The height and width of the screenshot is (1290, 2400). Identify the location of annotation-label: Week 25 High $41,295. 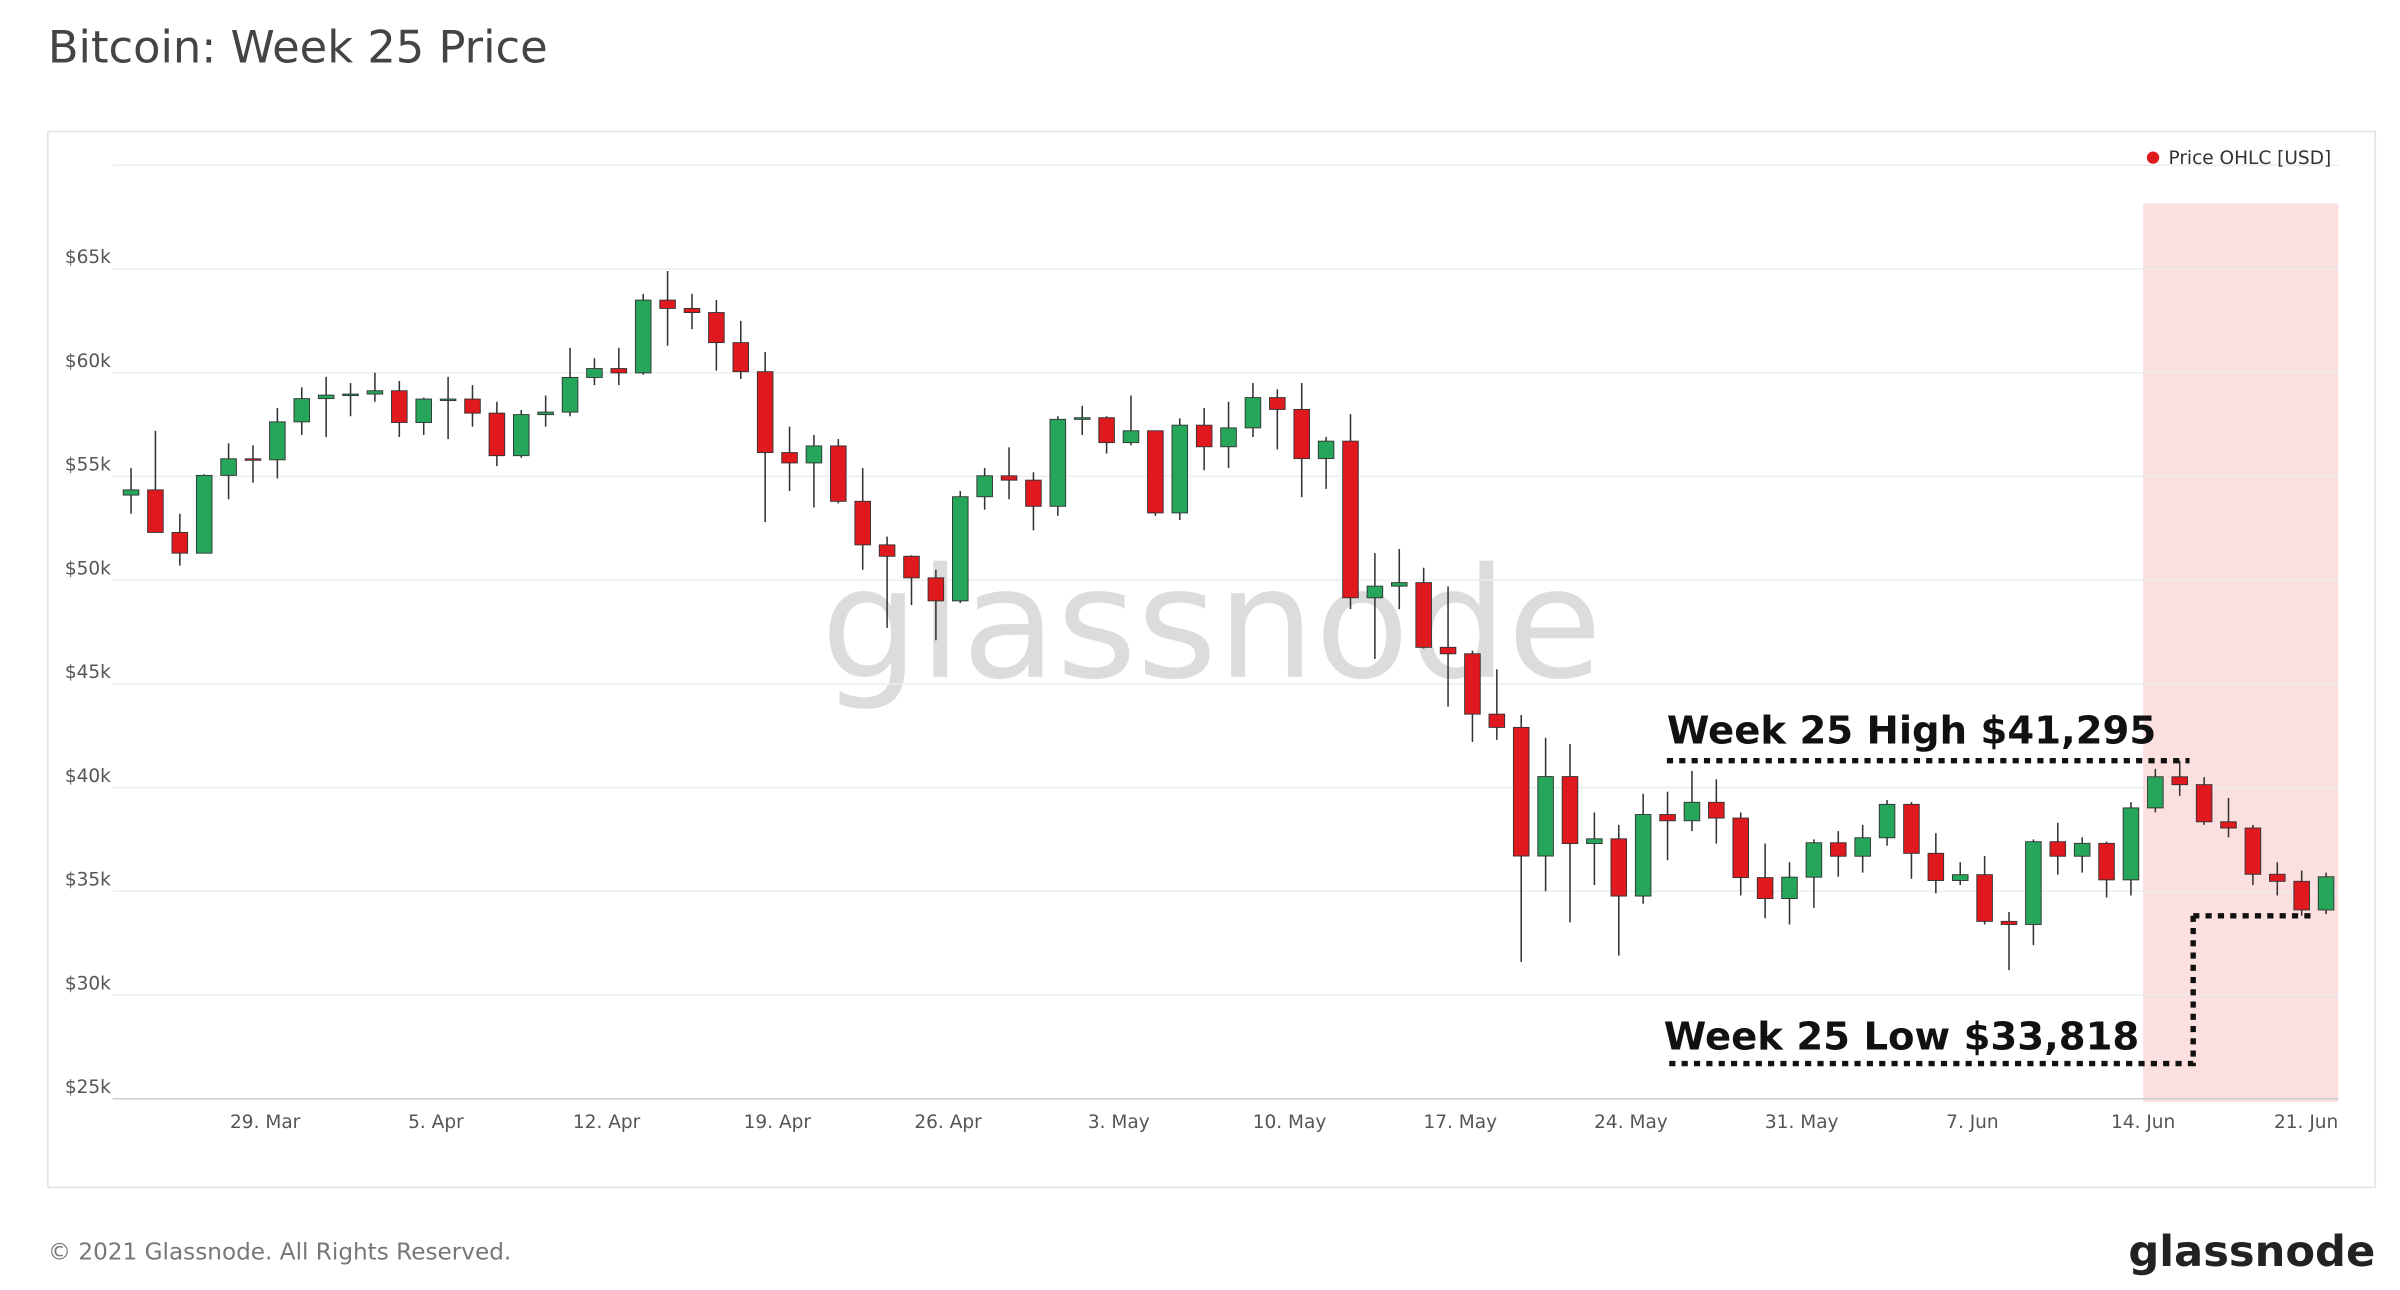
(1911, 731).